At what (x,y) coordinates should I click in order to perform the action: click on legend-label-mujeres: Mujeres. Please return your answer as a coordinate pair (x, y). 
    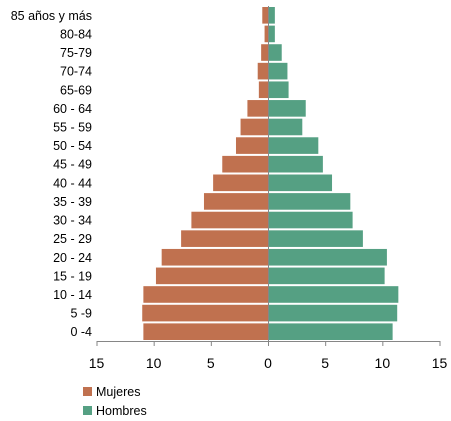
    Looking at the image, I should click on (118, 392).